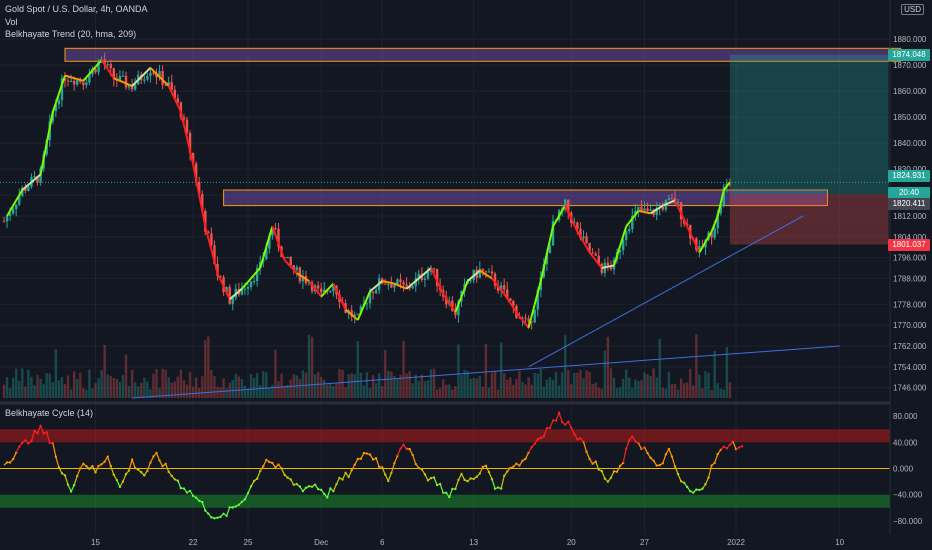 The image size is (932, 550). Describe the element at coordinates (839, 542) in the screenshot. I see `time-tick-label: 10` at that location.